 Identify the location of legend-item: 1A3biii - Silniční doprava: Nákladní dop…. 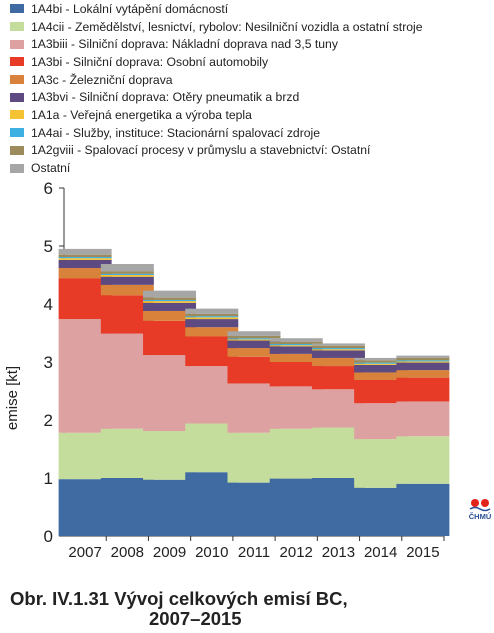
(252, 44).